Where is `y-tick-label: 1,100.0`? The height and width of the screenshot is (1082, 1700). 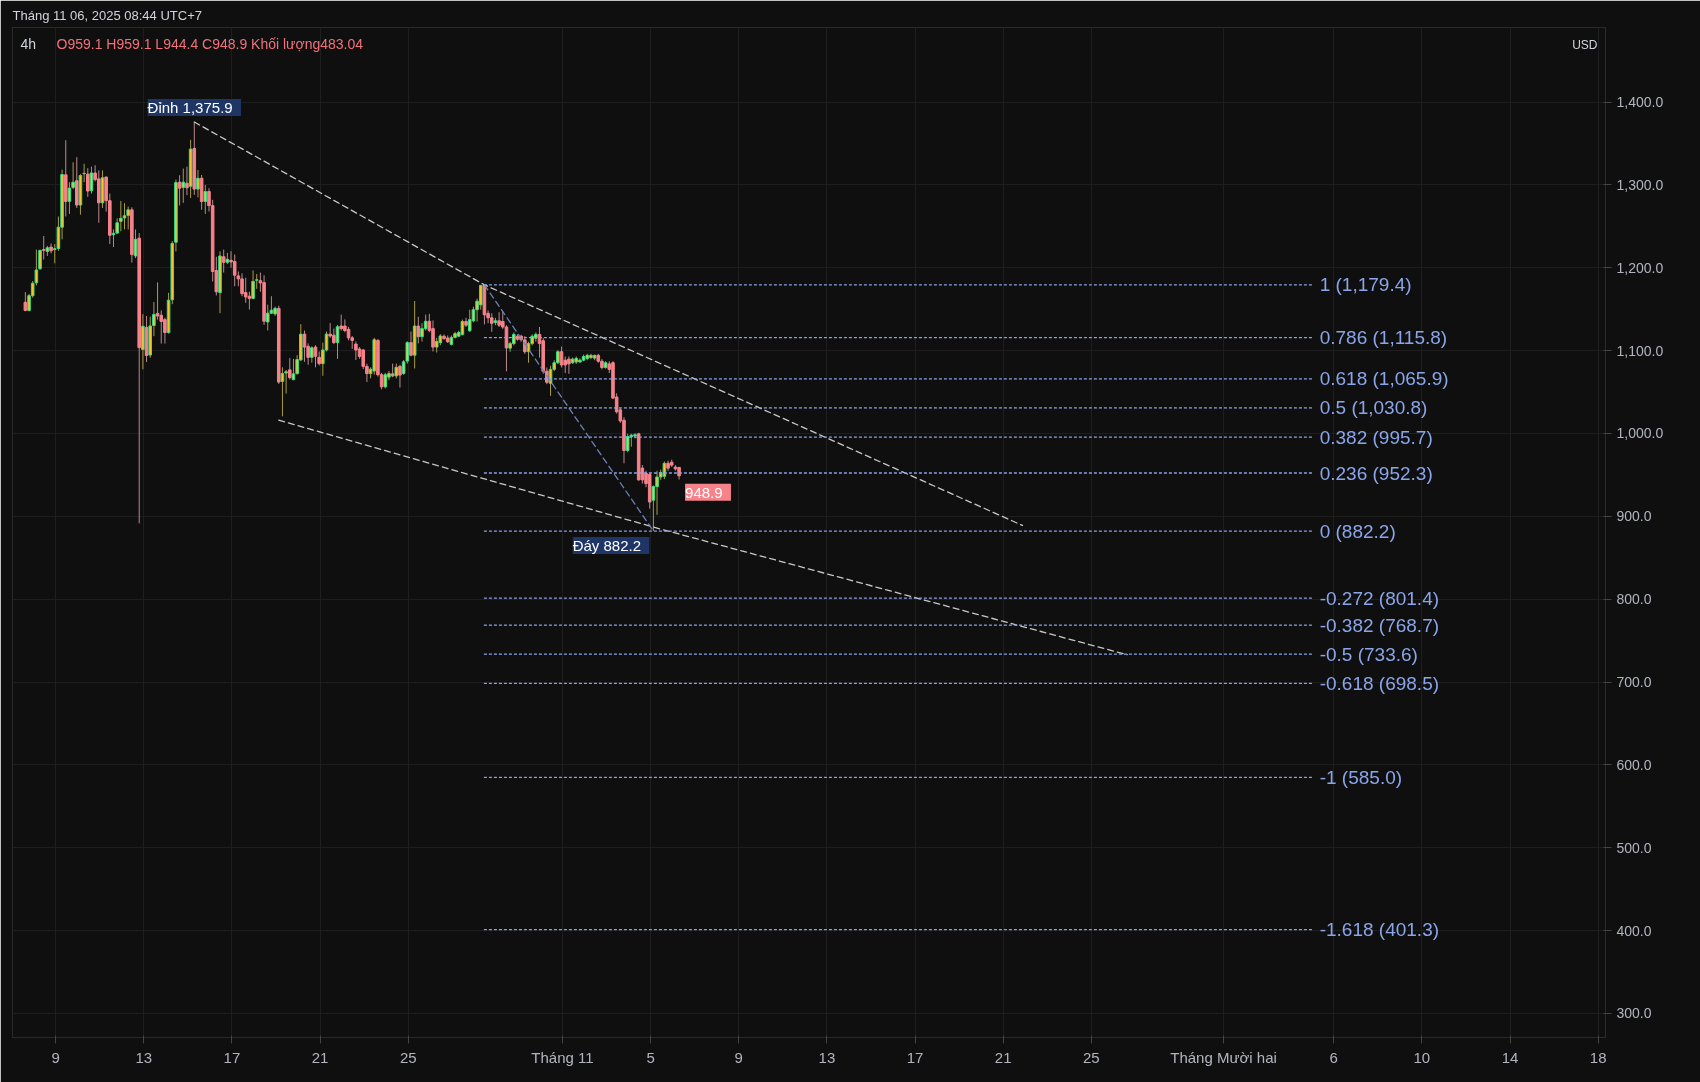
y-tick-label: 1,100.0 is located at coordinates (1640, 350).